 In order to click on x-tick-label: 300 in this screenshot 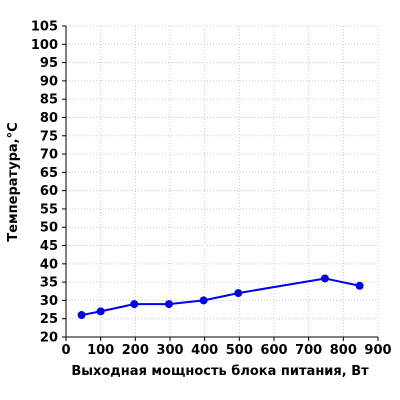, I will do `click(169, 350)`.